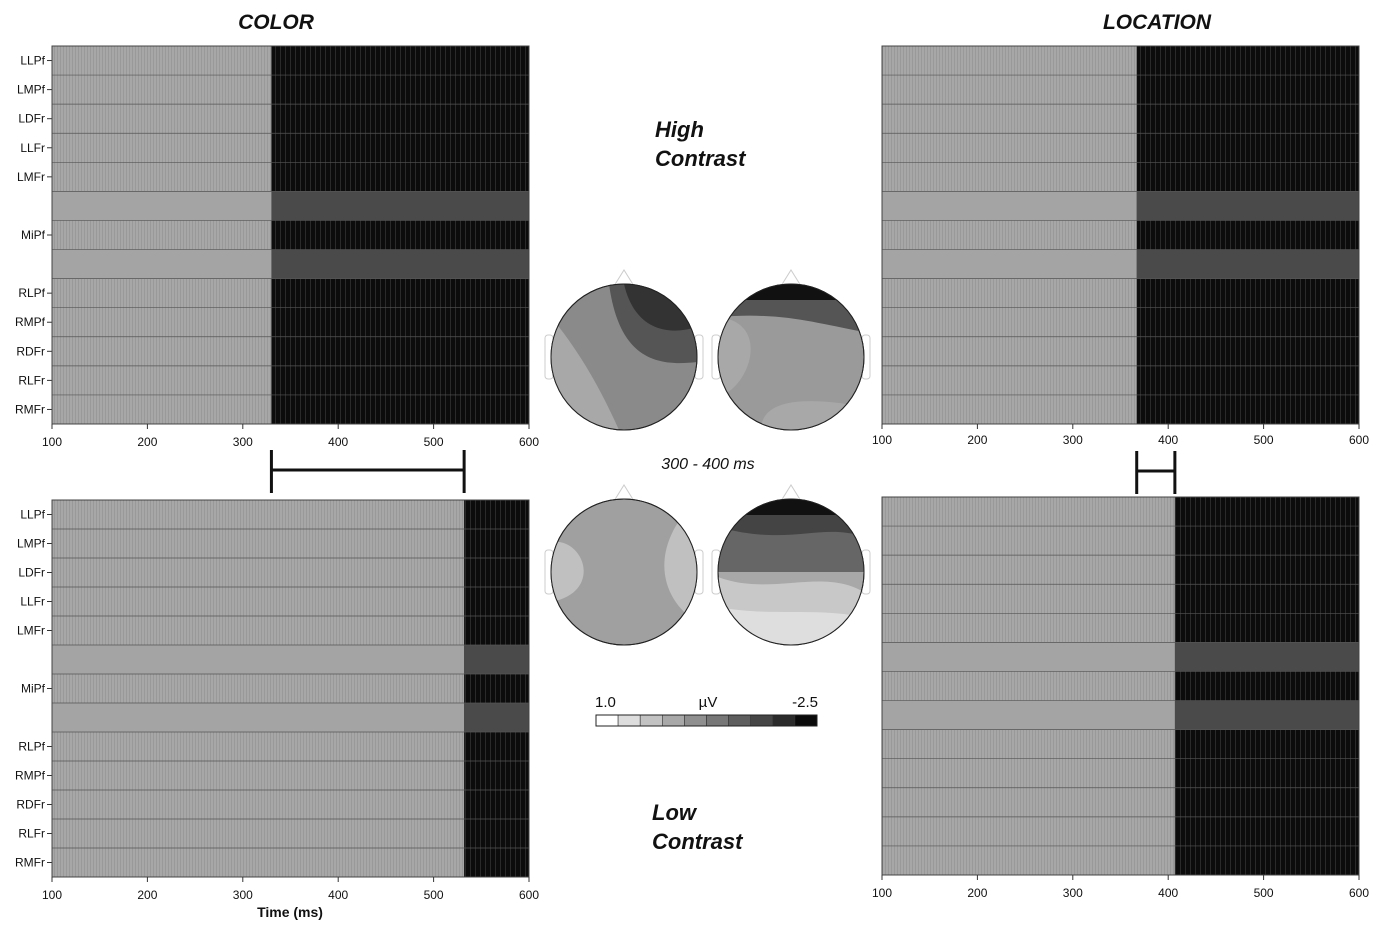 The height and width of the screenshot is (926, 1385). Describe the element at coordinates (1157, 22) in the screenshot. I see `heading-location: LOCATION` at that location.